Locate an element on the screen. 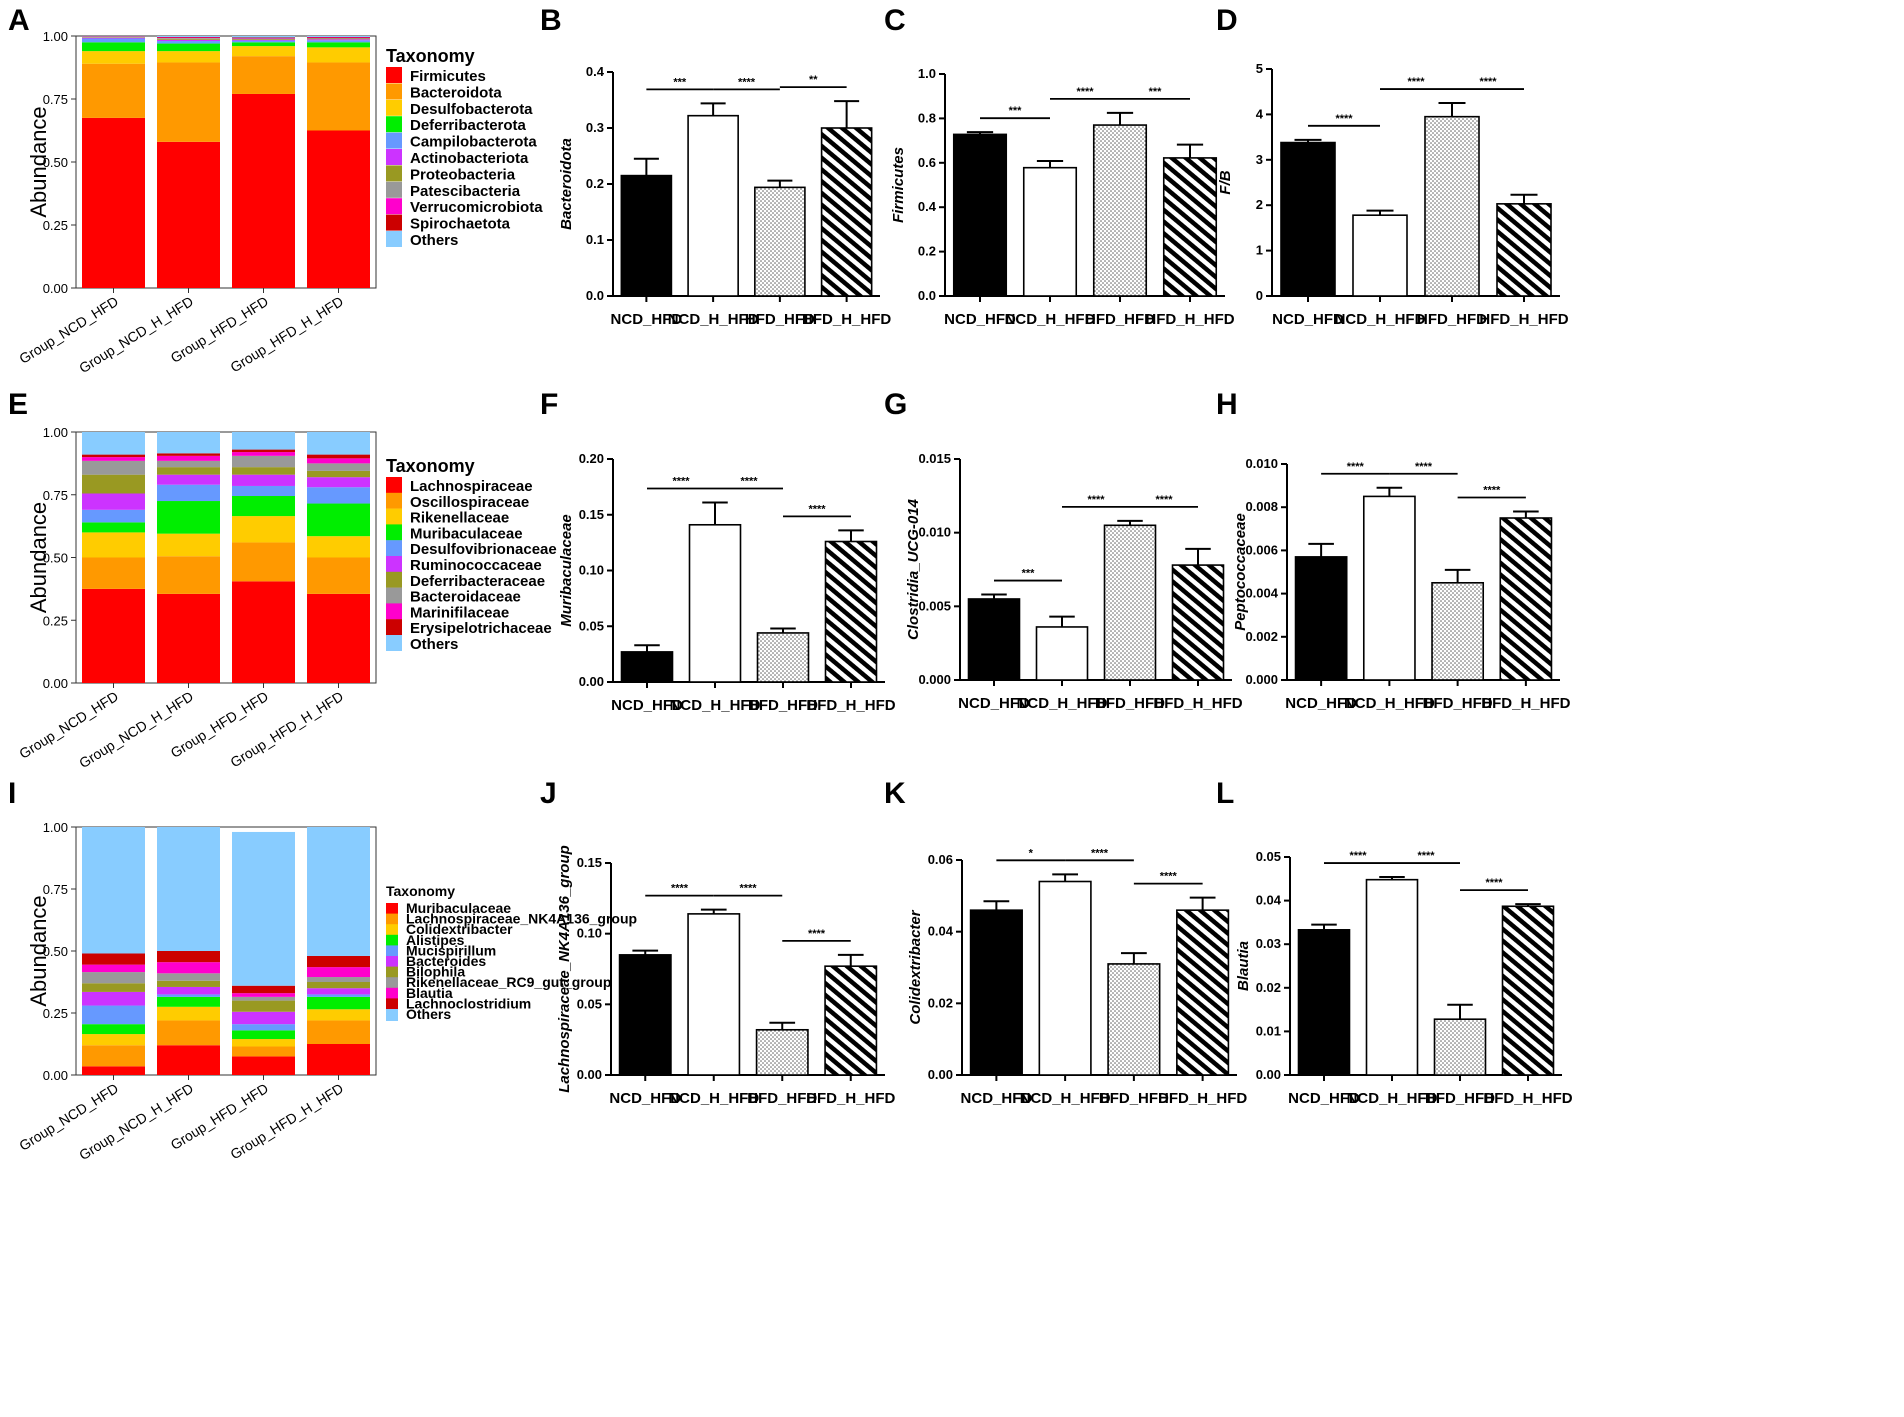 The image size is (1904, 1417). stack-segment-campilobacterota is located at coordinates (188, 42).